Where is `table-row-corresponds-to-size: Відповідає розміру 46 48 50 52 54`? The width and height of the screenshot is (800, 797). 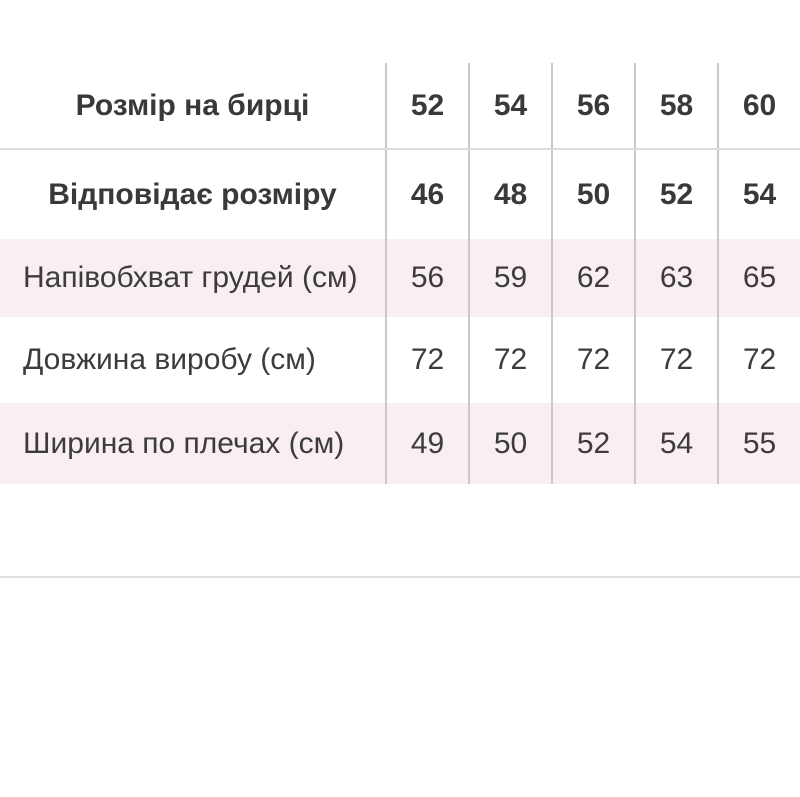 table-row-corresponds-to-size: Відповідає розміру 46 48 50 52 54 is located at coordinates (400, 194).